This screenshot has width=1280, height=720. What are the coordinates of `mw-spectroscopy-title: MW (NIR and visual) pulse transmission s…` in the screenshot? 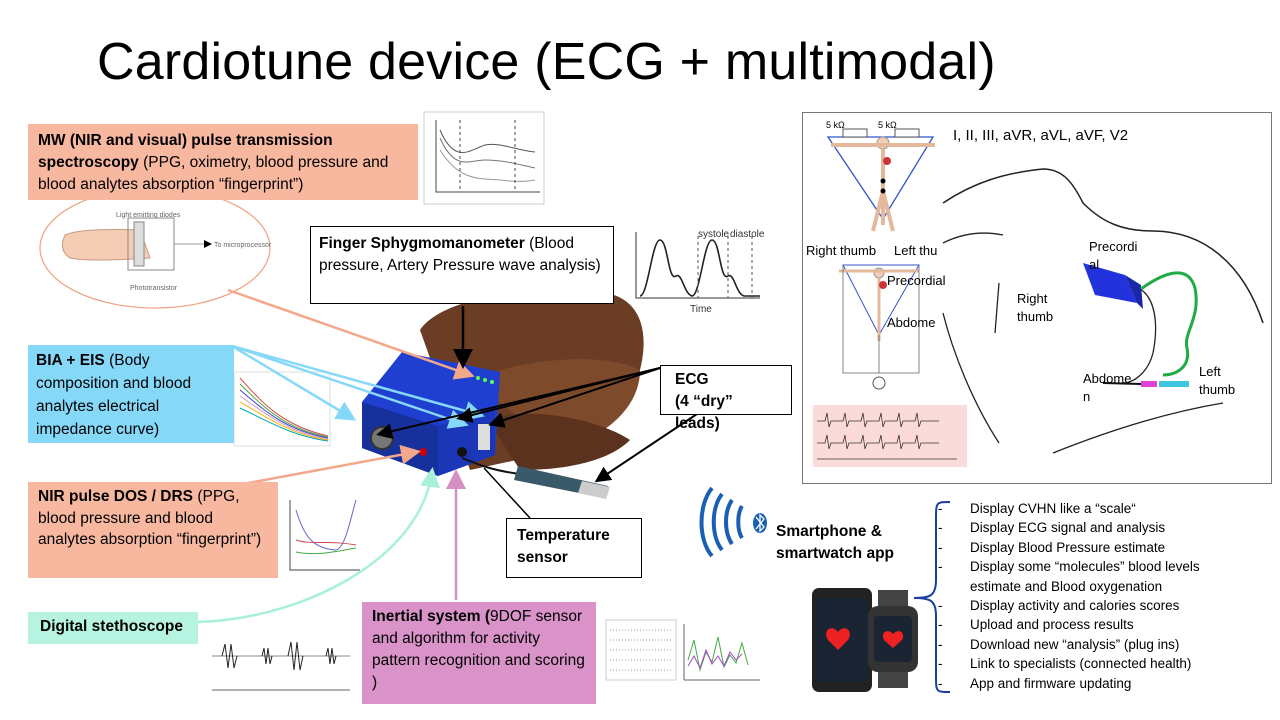 It's located at (185, 151).